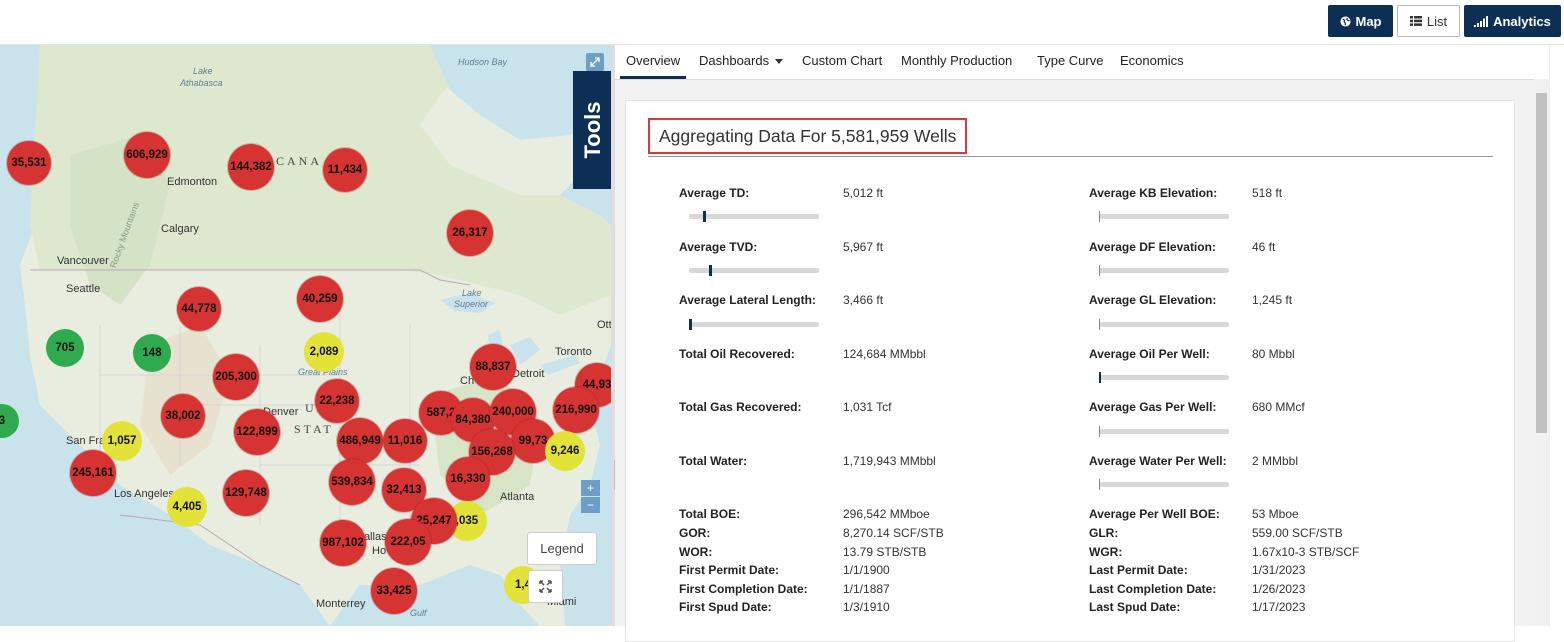  I want to click on detail-value: 1/26/2023, so click(1279, 589).